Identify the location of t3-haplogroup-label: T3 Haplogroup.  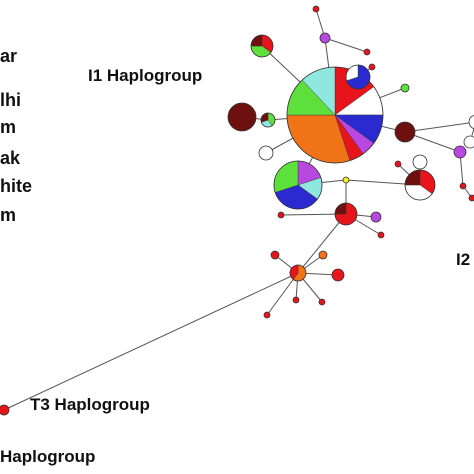
(90, 404).